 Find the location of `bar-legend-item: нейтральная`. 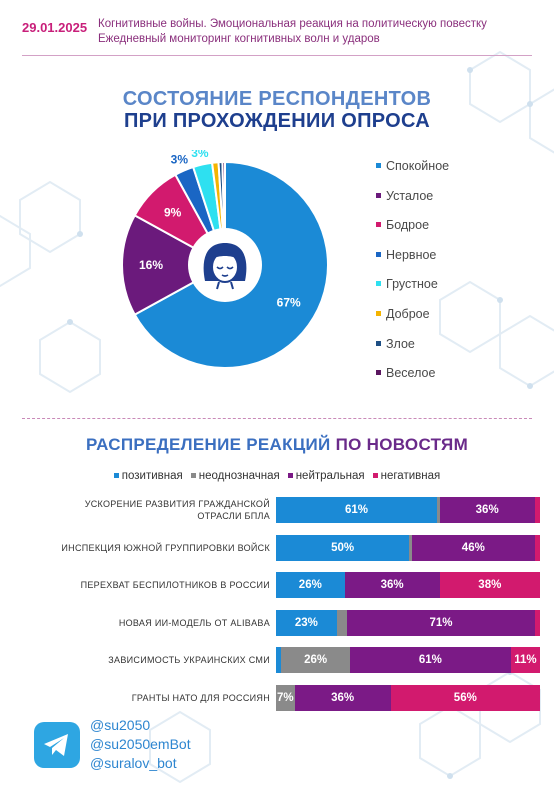

bar-legend-item: нейтральная is located at coordinates (326, 476).